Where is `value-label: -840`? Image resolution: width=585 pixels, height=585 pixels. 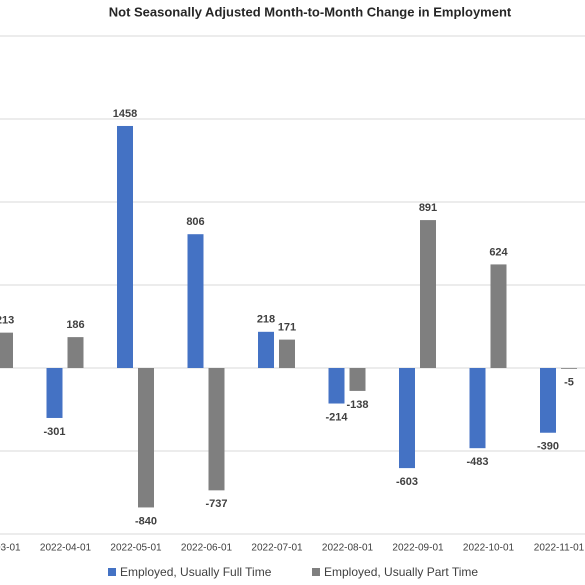
value-label: -840 is located at coordinates (146, 521).